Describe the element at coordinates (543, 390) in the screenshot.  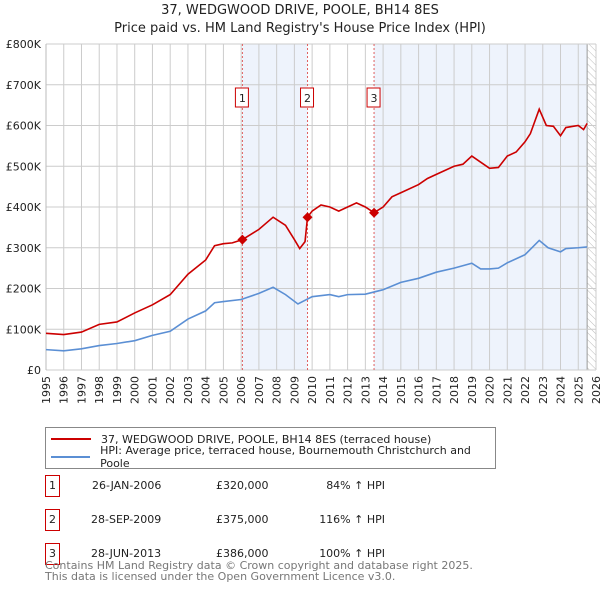
I see `x-tick-label: 2023` at that location.